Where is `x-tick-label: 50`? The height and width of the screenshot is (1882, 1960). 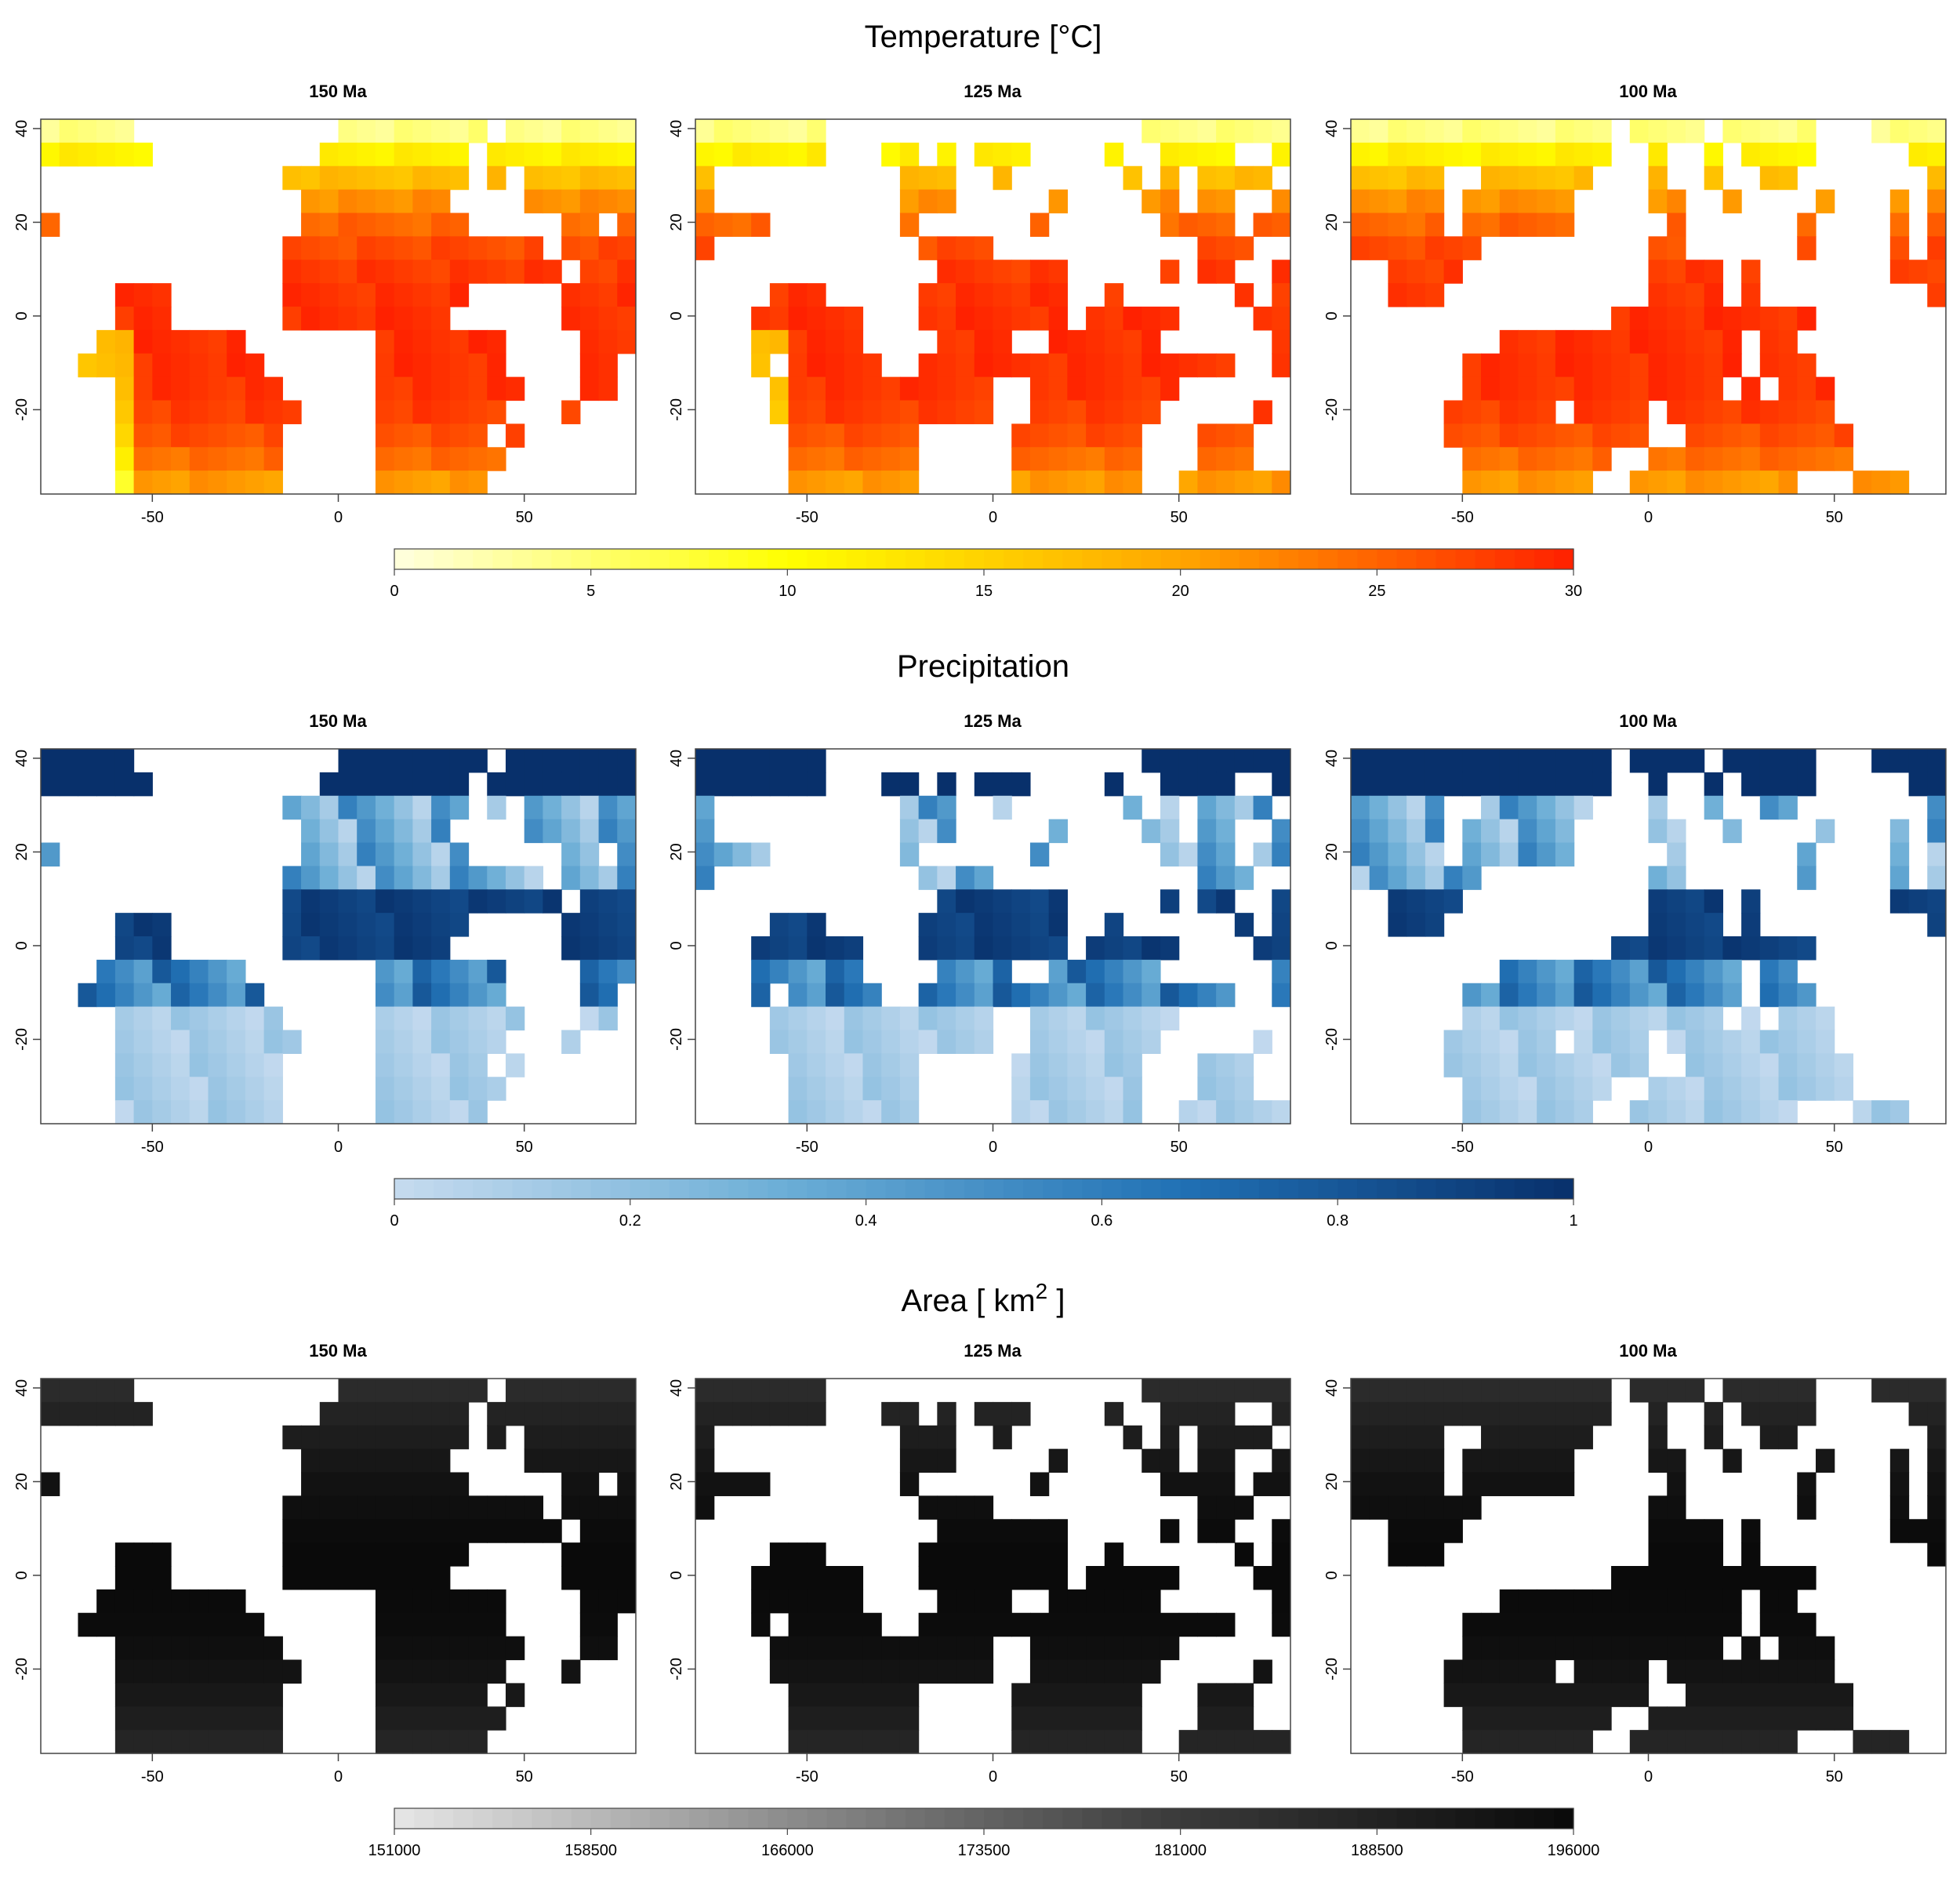
x-tick-label: 50 is located at coordinates (524, 517).